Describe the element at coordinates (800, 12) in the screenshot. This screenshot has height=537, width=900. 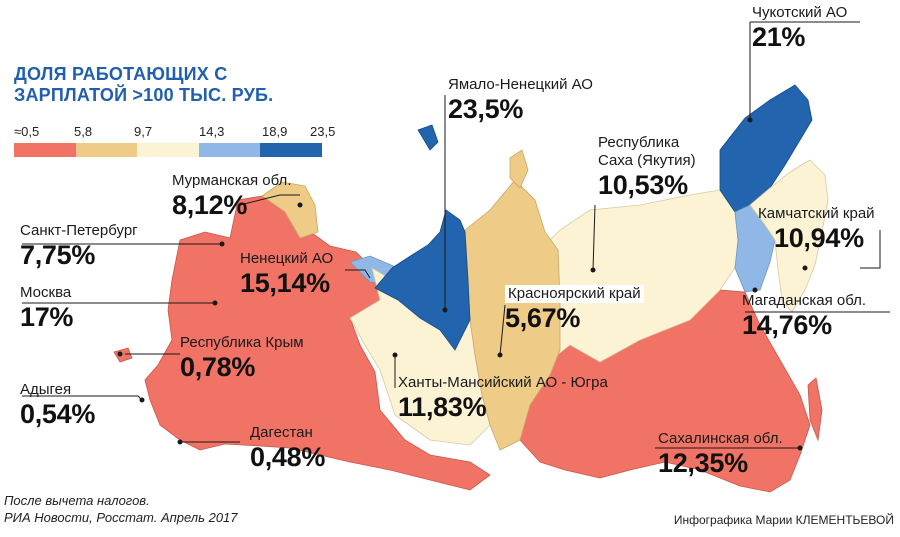
I see `region-name: Чукотский АО` at that location.